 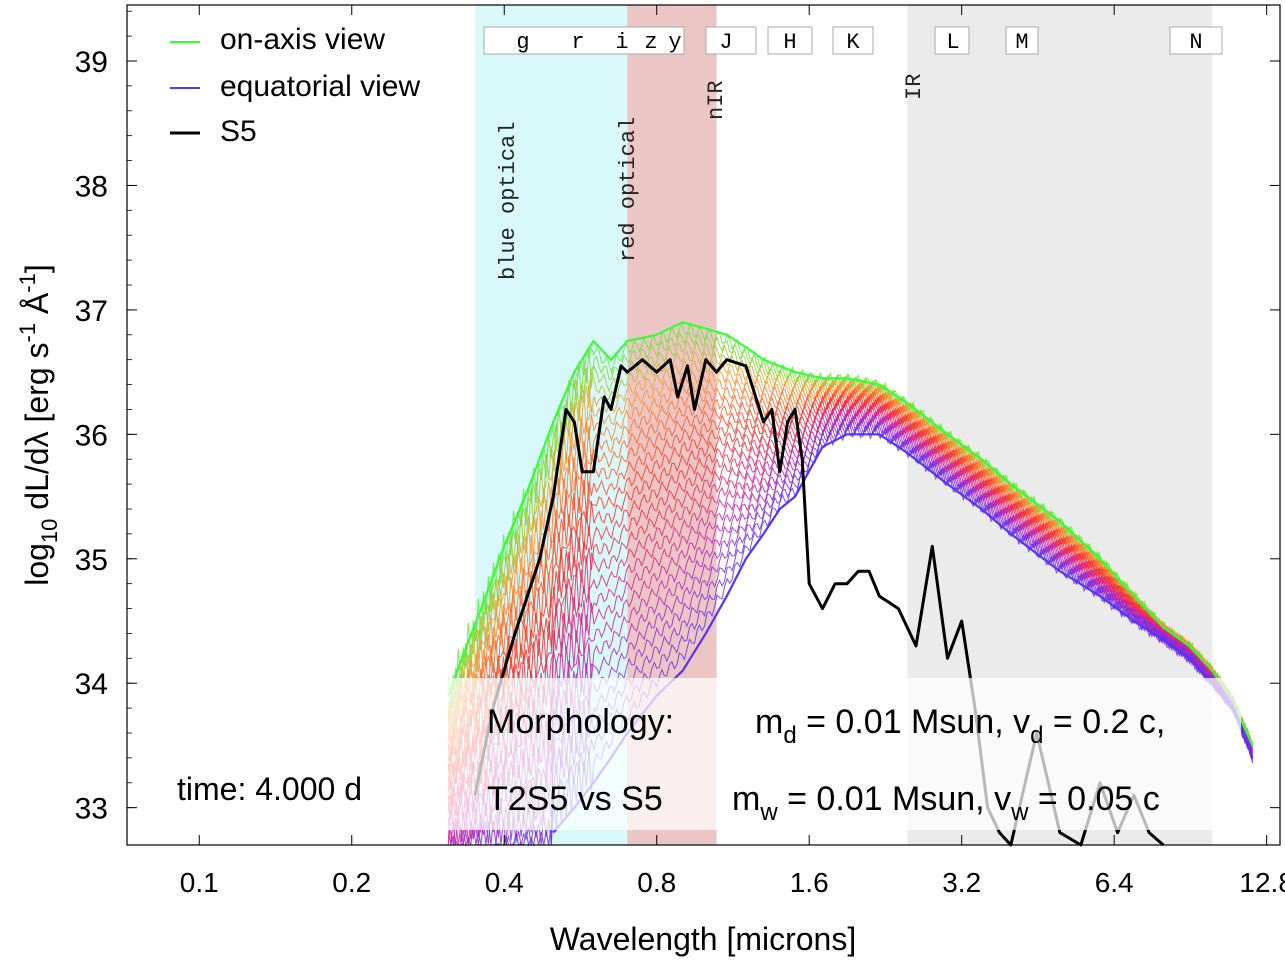 What do you see at coordinates (580, 722) in the screenshot?
I see `morphology-label: Morphology:` at bounding box center [580, 722].